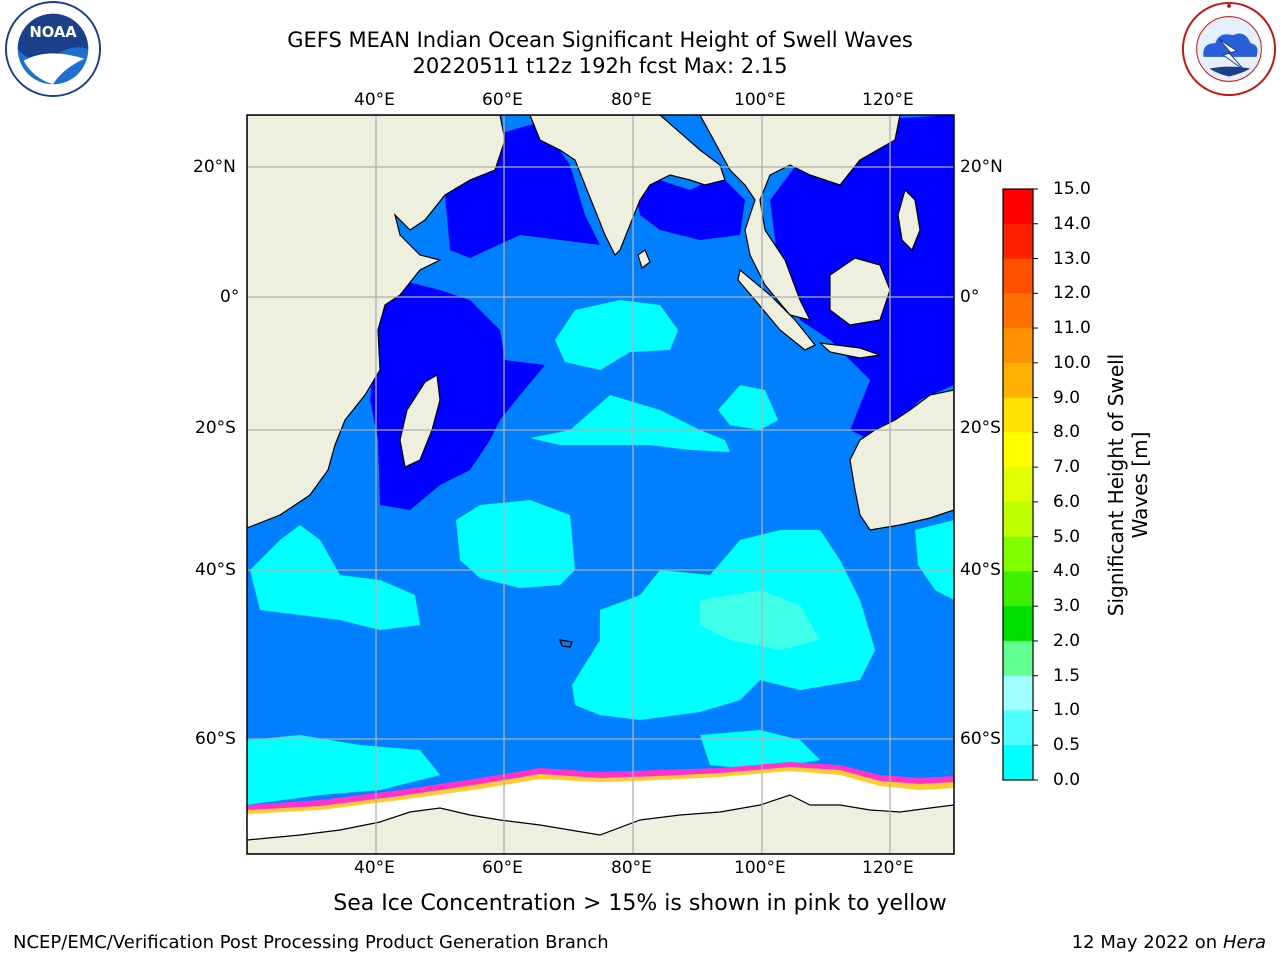 The height and width of the screenshot is (960, 1280). What do you see at coordinates (374, 868) in the screenshot?
I see `lon-tick-bottom-40E: 40°E` at bounding box center [374, 868].